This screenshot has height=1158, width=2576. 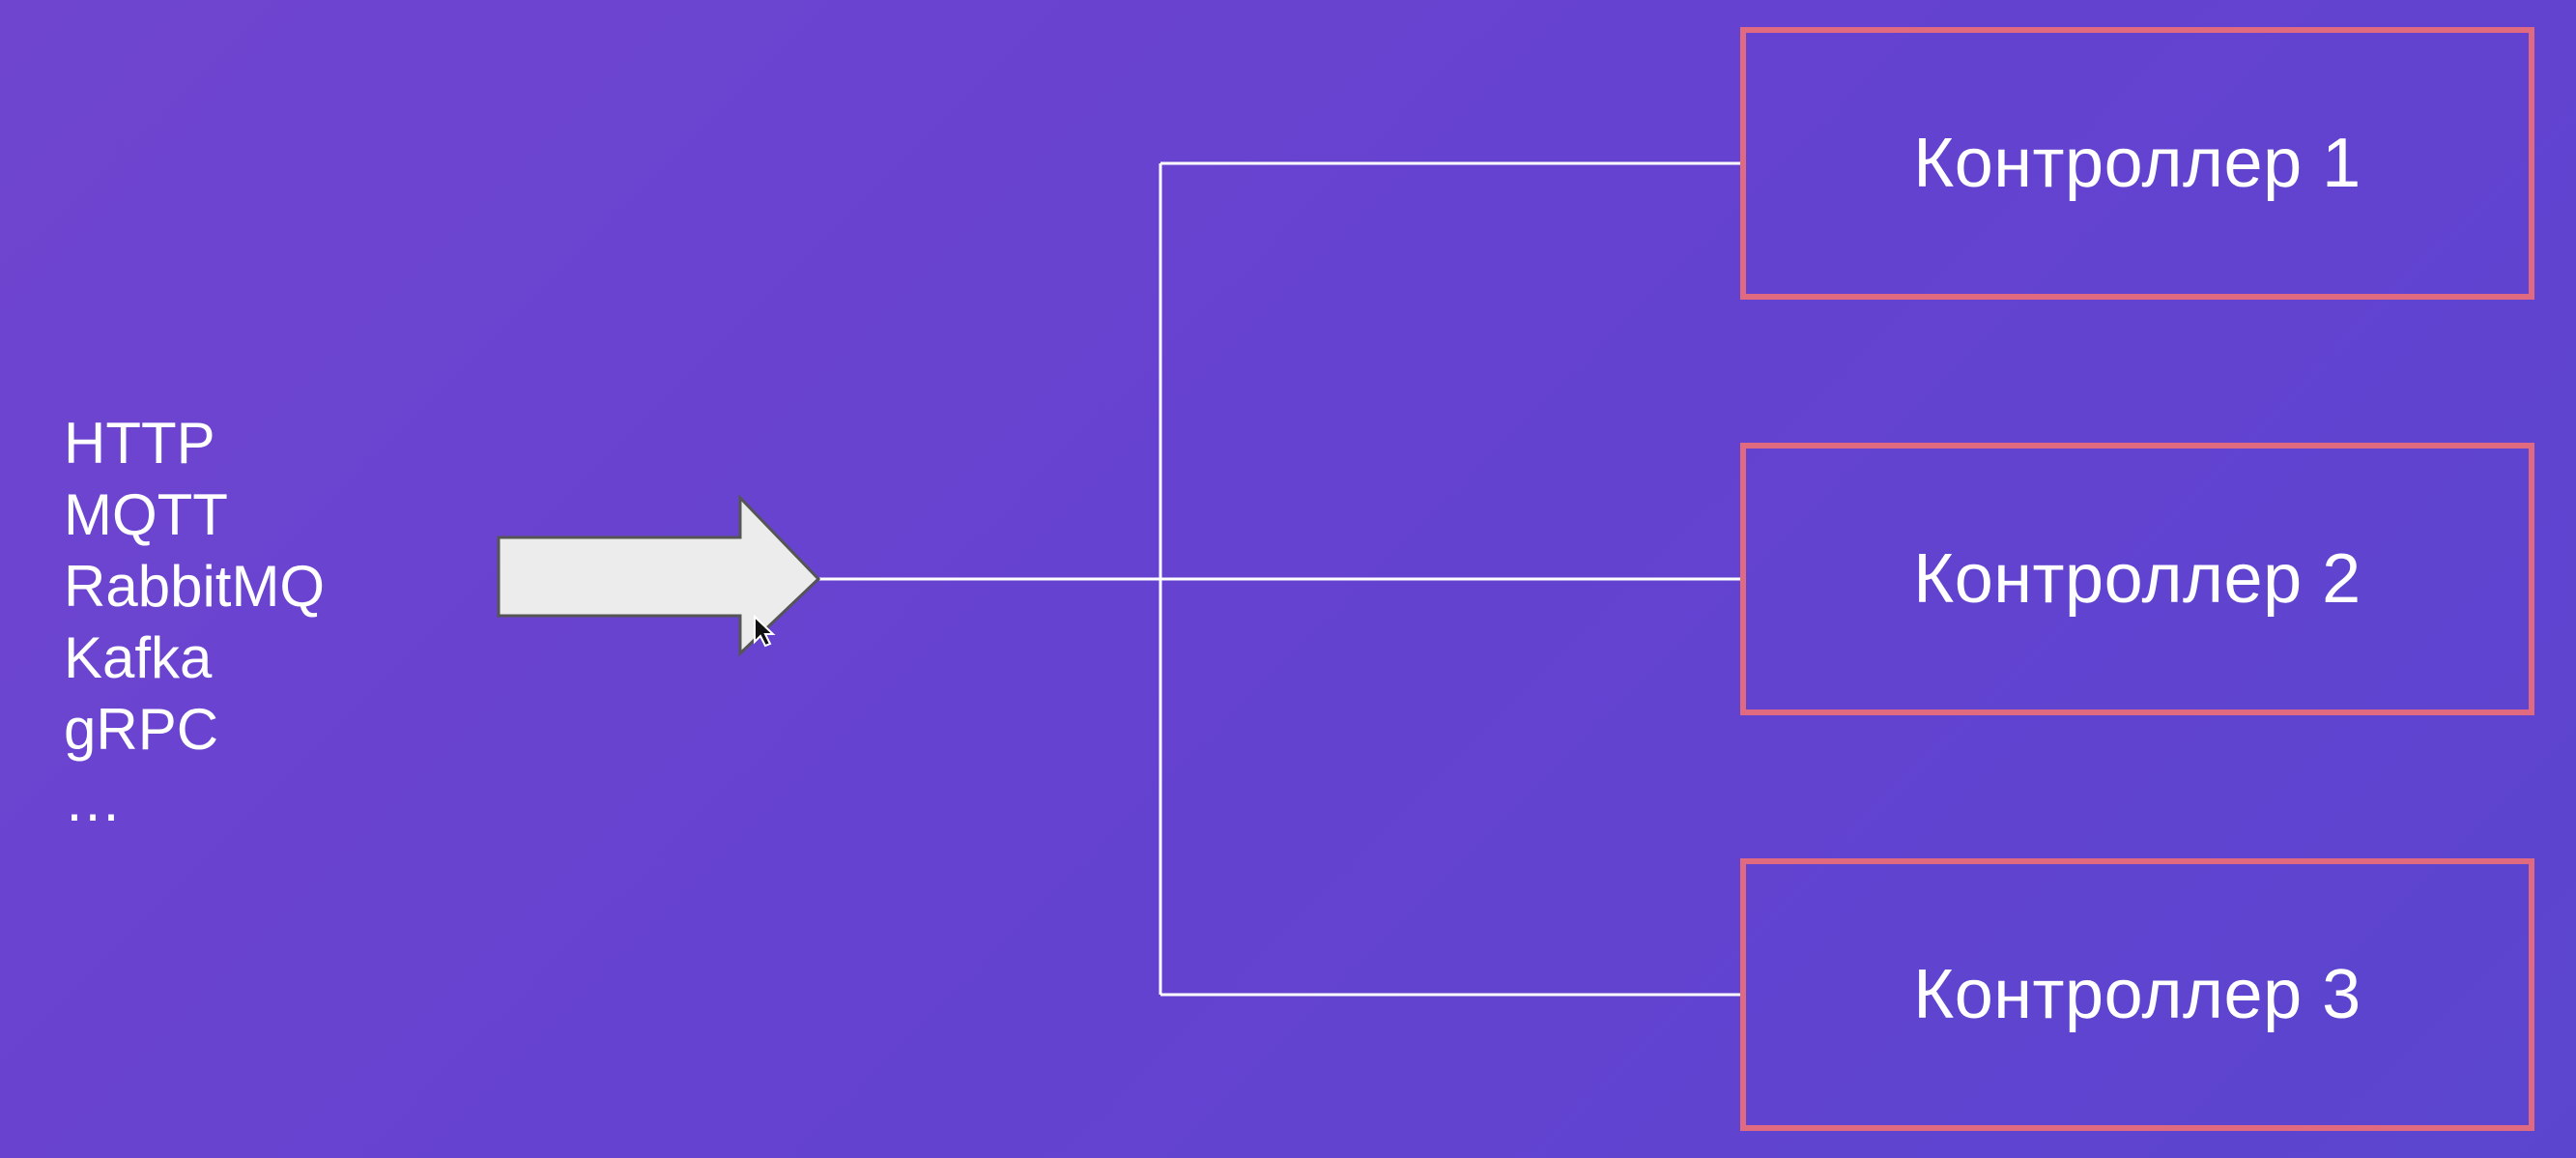 I want to click on protocol-item: Kafka, so click(x=139, y=657).